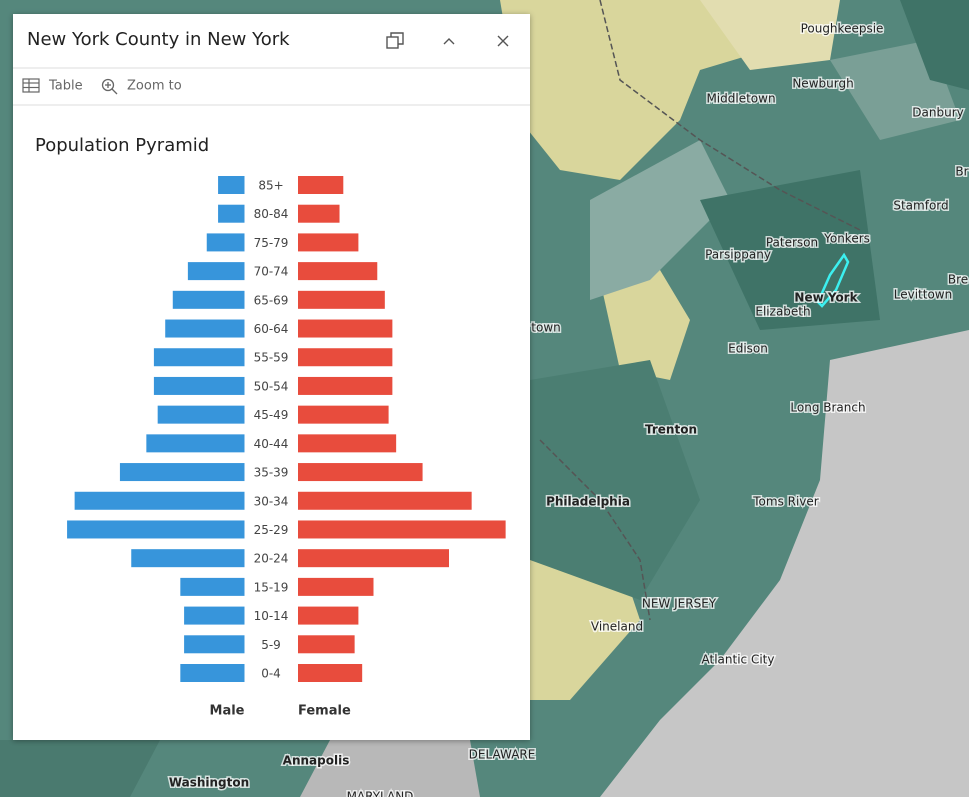 This screenshot has width=969, height=797. What do you see at coordinates (545, 328) in the screenshot?
I see `map-label: town` at bounding box center [545, 328].